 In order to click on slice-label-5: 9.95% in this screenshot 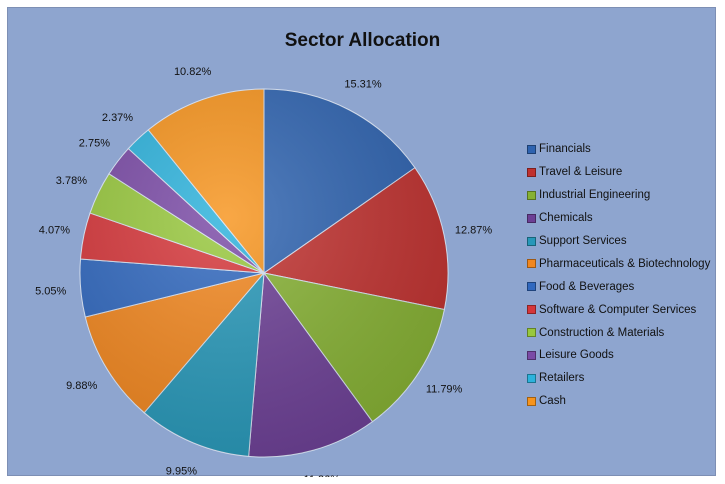, I will do `click(181, 471)`.